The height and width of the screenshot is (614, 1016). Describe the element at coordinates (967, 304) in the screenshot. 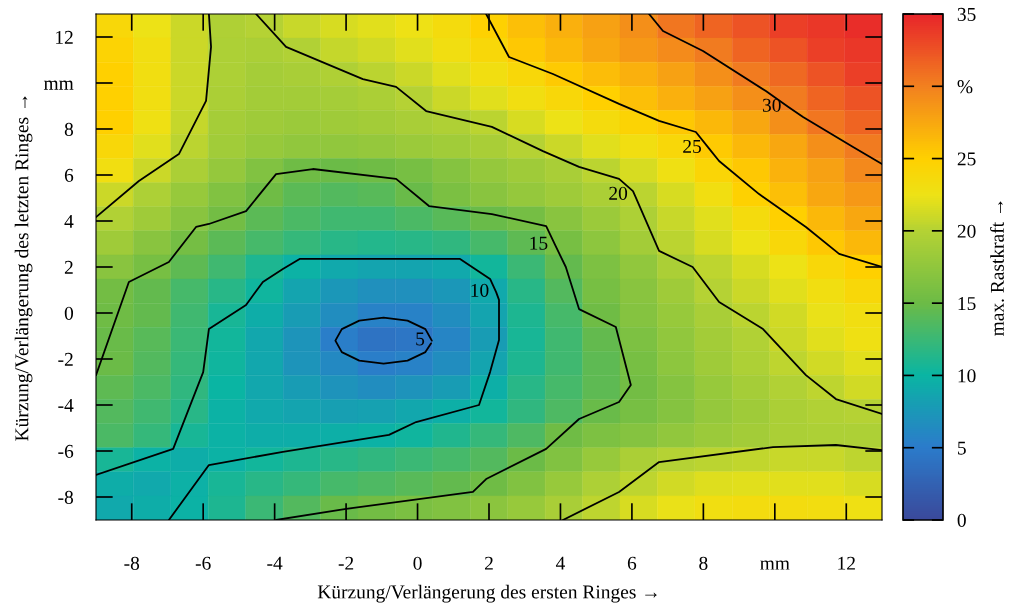

I see `color-bar-label: 15` at that location.